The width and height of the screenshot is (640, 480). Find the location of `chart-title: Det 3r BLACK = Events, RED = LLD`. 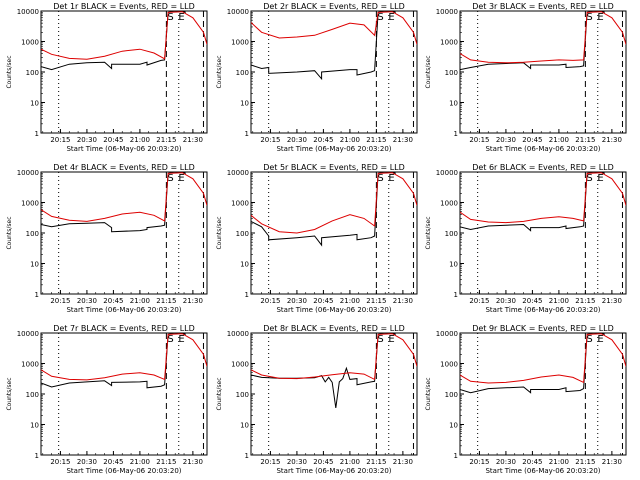

chart-title: Det 3r BLACK = Events, RED = LLD is located at coordinates (543, 6).